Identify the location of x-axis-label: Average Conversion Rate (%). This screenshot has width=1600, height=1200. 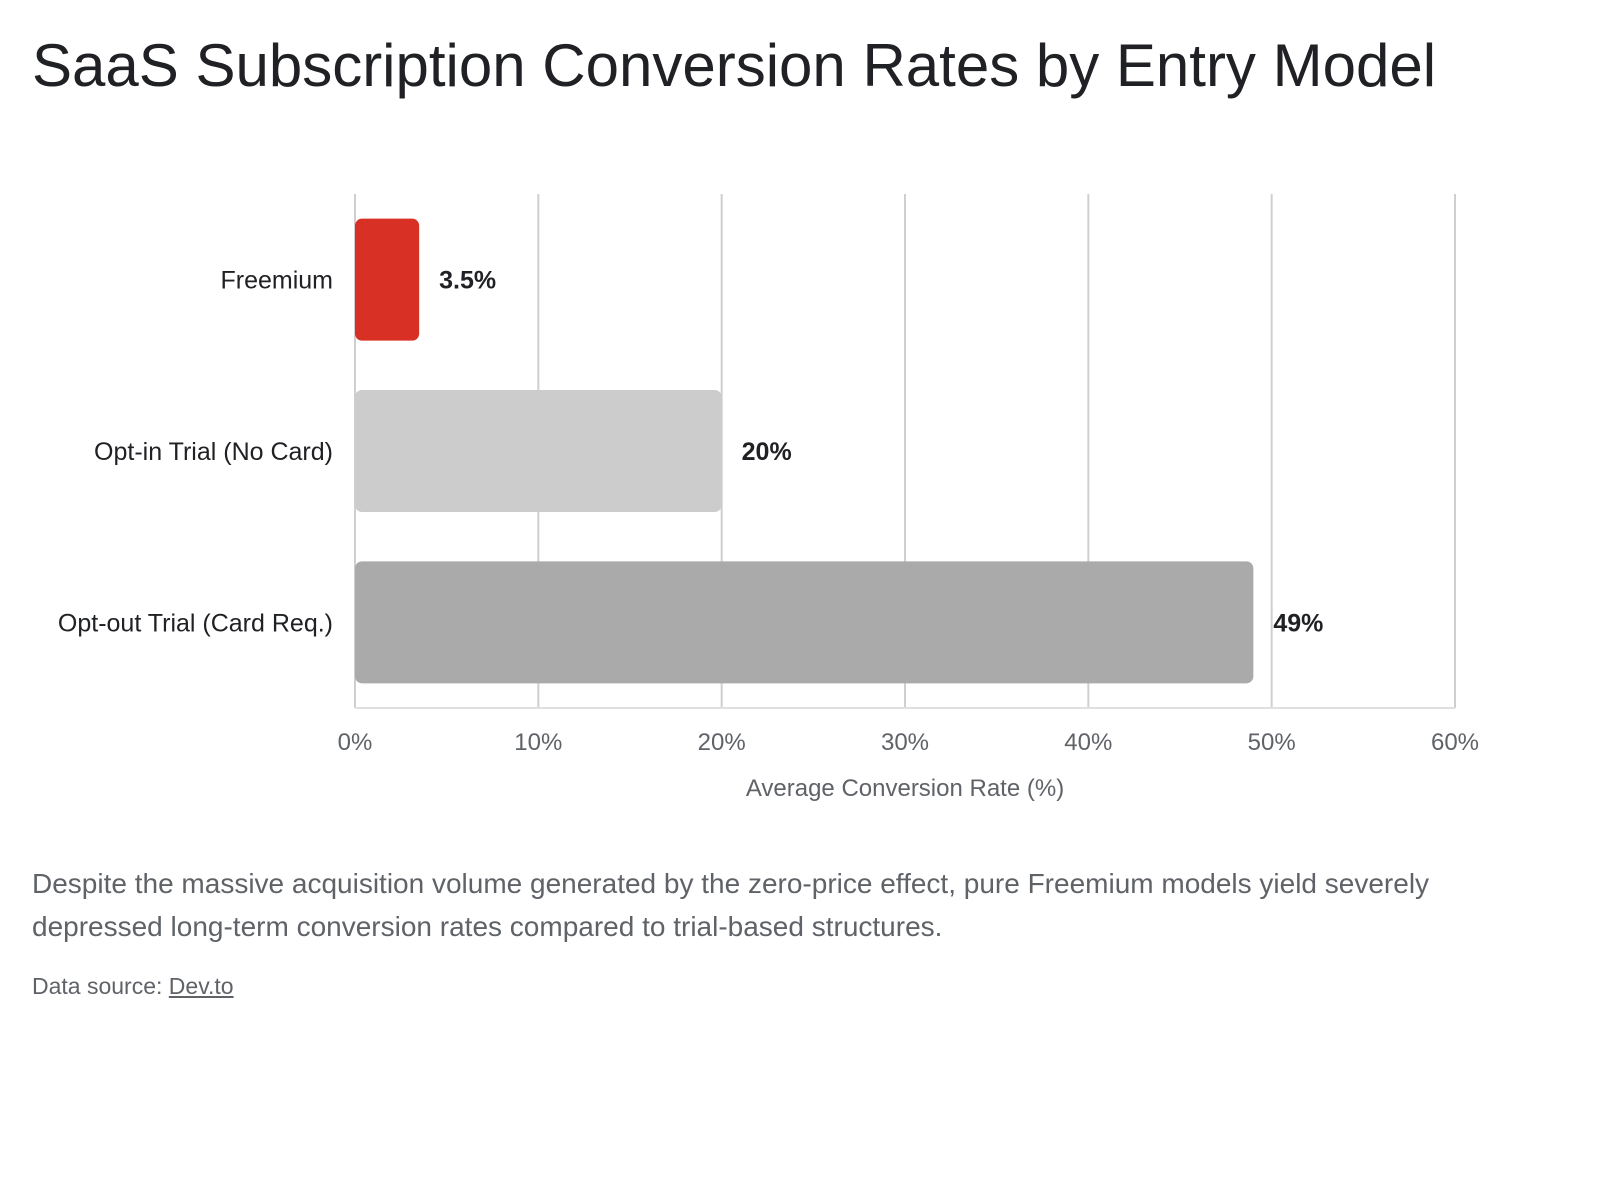
(905, 788).